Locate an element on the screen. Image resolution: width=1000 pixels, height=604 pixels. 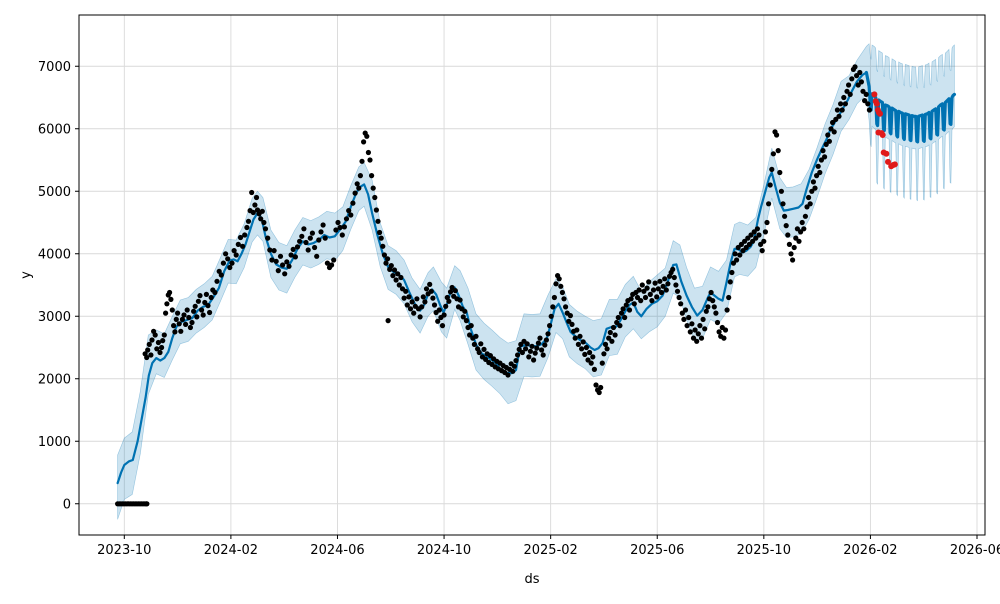
x-tick-label: 2024-10 is located at coordinates (444, 550).